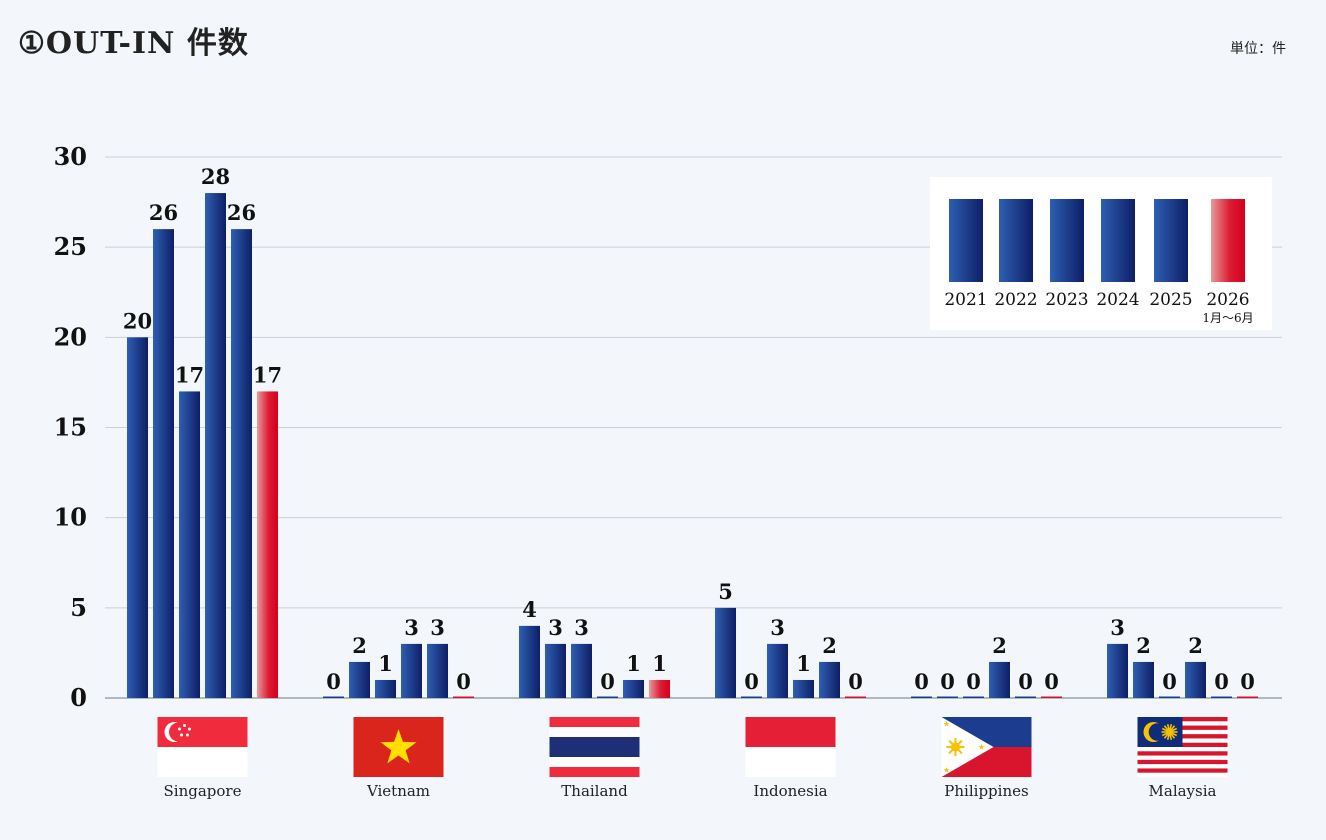  I want to click on bar-singapore-2025, so click(241, 463).